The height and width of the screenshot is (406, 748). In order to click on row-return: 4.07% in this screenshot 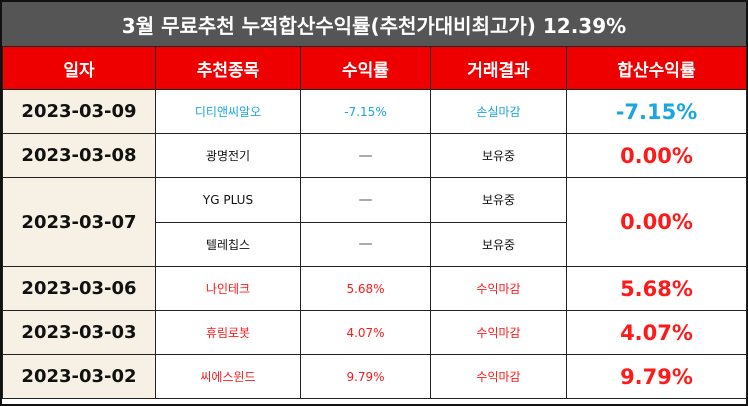, I will do `click(365, 332)`.